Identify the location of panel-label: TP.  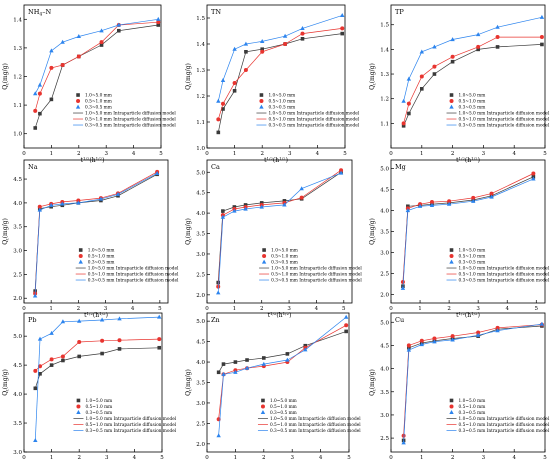
(399, 12).